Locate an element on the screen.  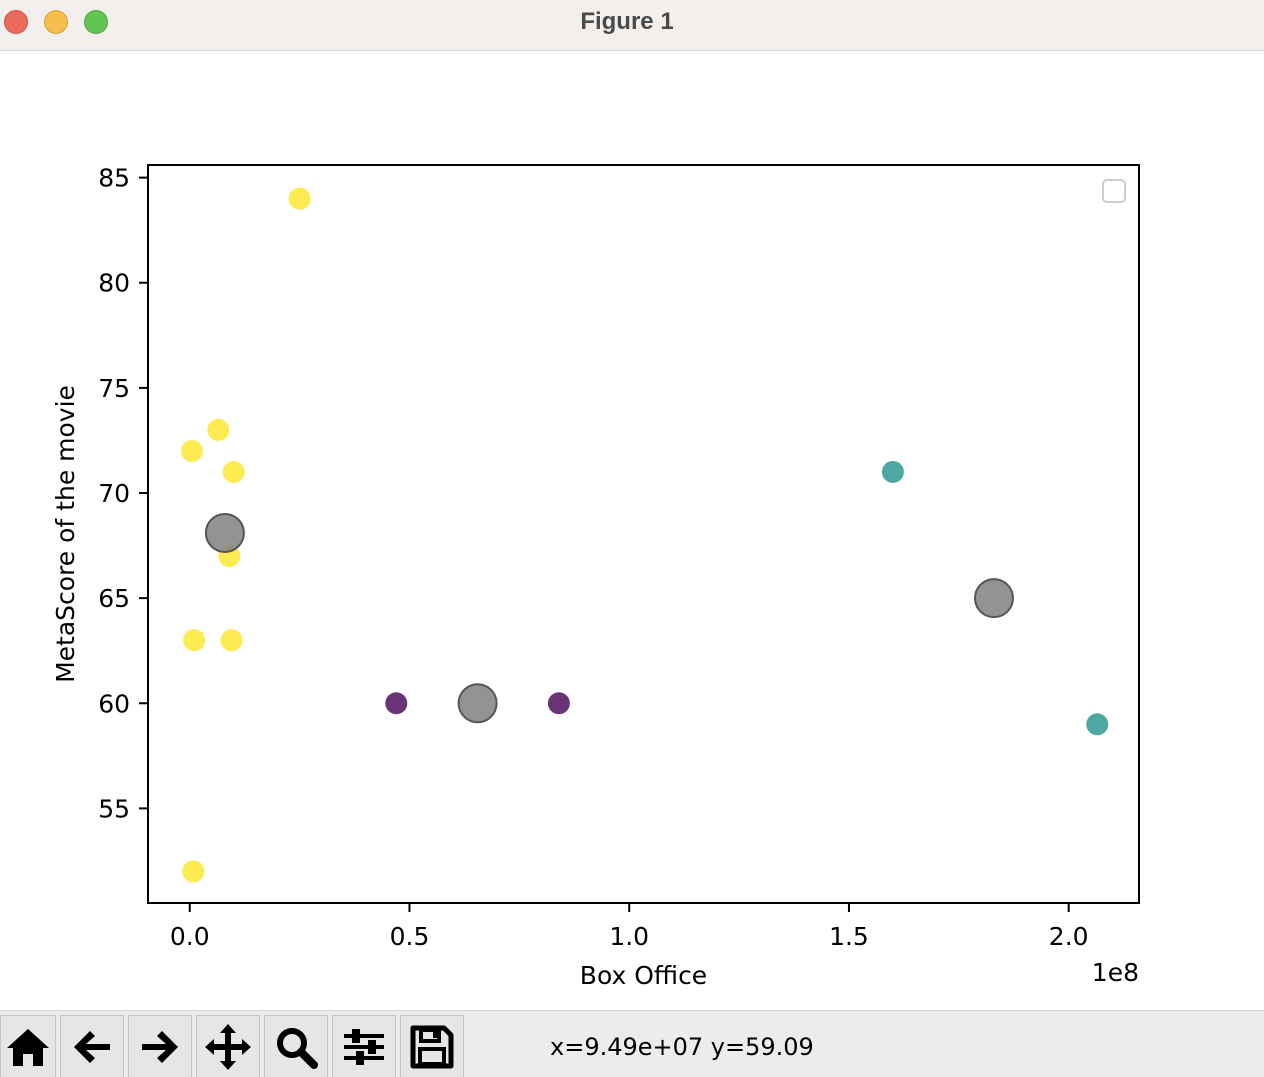
y-tick-label: 80 is located at coordinates (114, 283).